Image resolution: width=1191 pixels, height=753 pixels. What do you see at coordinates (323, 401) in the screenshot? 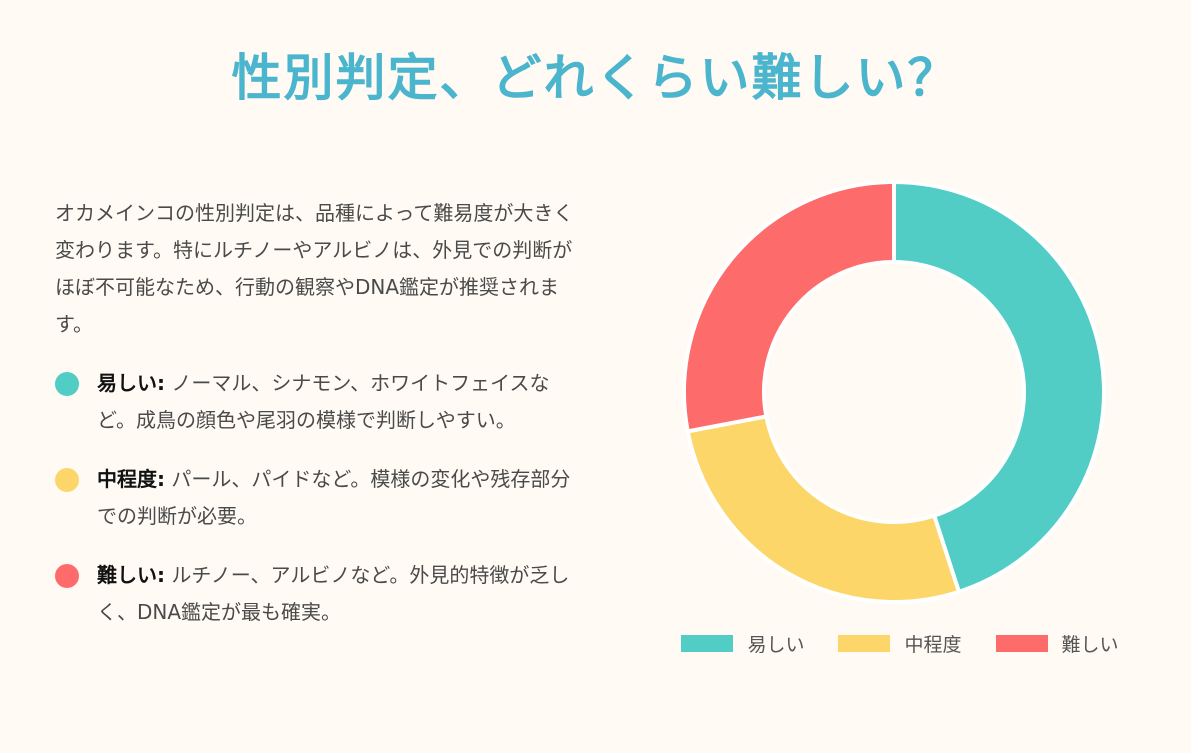
I see `difficulty-text: ノーマル、シナモン、ホワイトフェイスなど。成鳥の顔色や尾羽の模様で判断しやすい。` at bounding box center [323, 401].